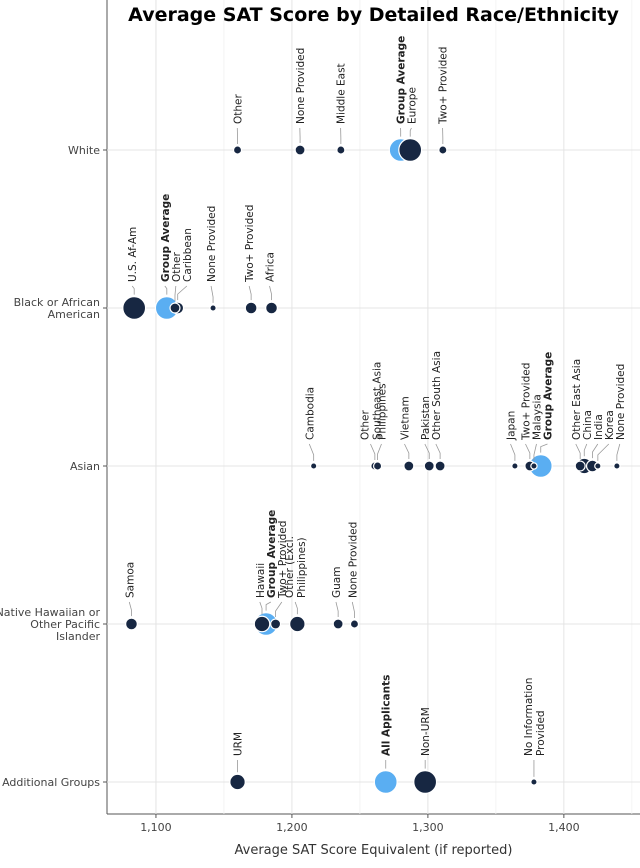  What do you see at coordinates (541, 733) in the screenshot?
I see `point-label: Provided` at bounding box center [541, 733].